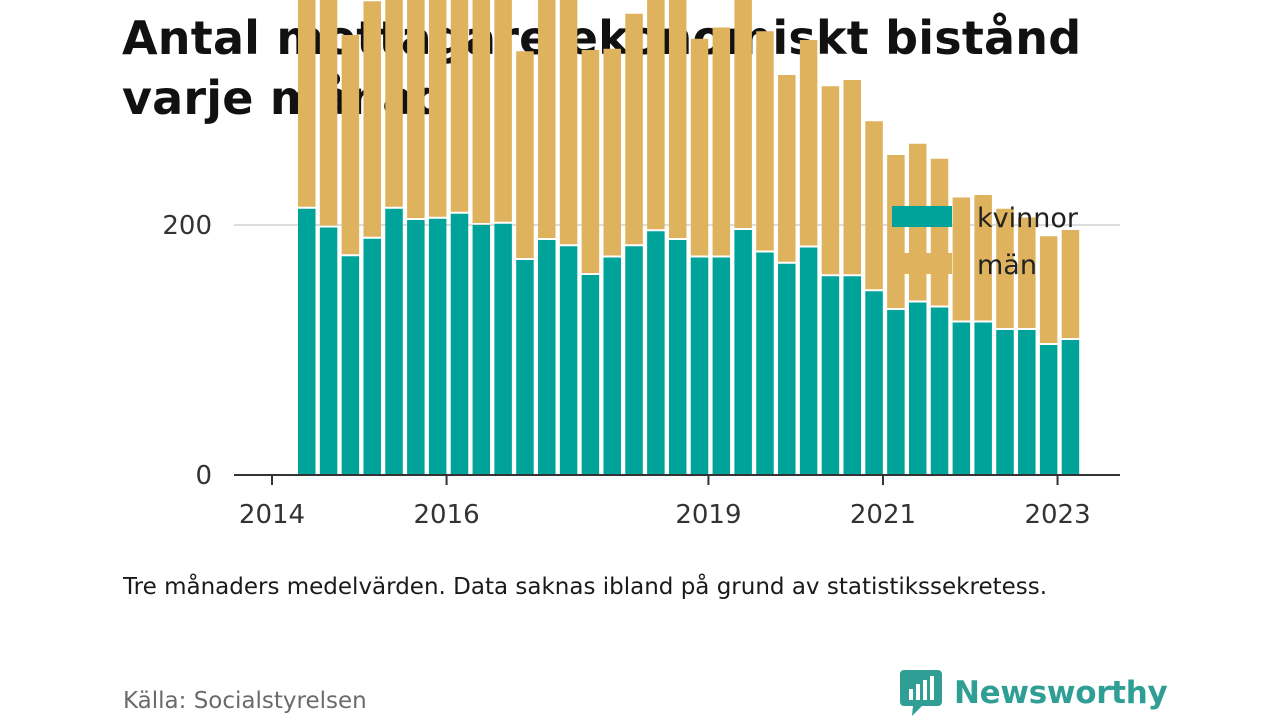  I want to click on bar-man-2017-Q2, so click(568, 122).